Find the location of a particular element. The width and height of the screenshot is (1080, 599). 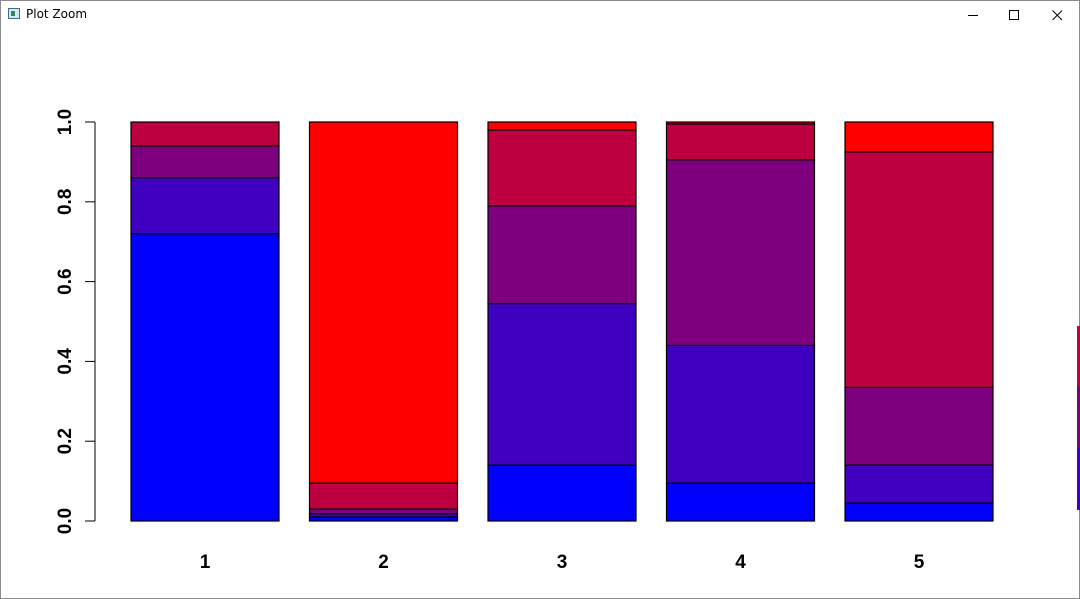

y-tick-label: 0.2 is located at coordinates (65, 441).